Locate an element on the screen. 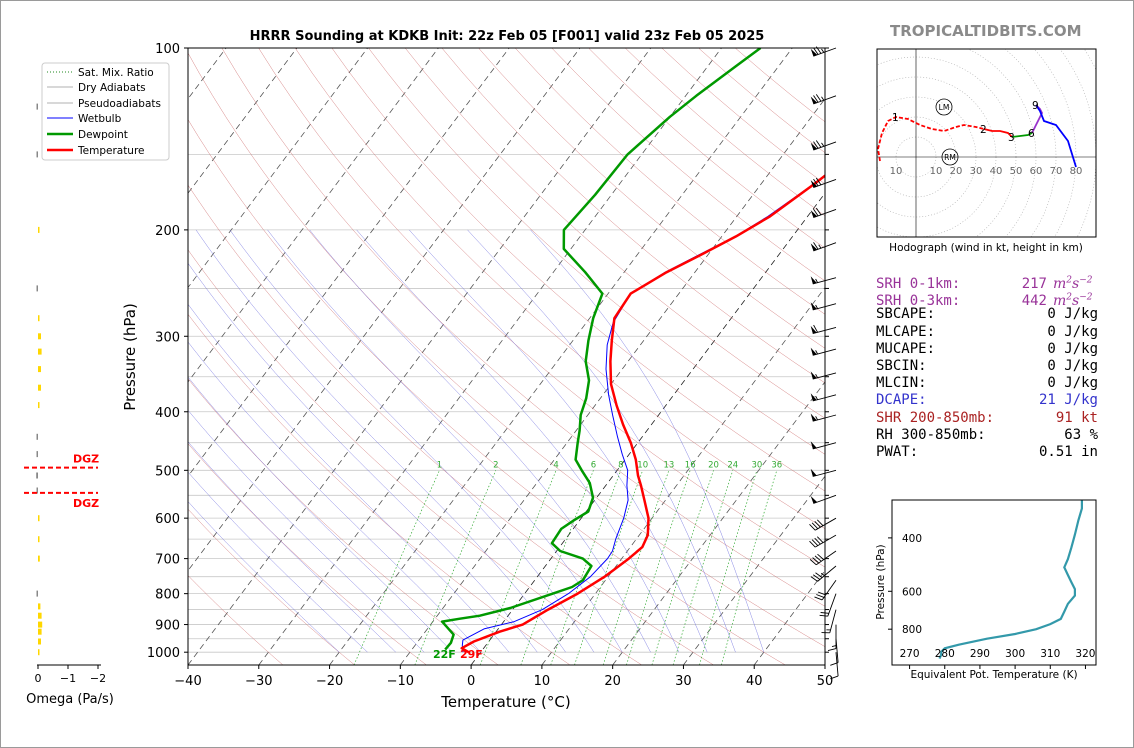 The height and width of the screenshot is (748, 1134). hodo-tick-label: 70 is located at coordinates (1056, 171).